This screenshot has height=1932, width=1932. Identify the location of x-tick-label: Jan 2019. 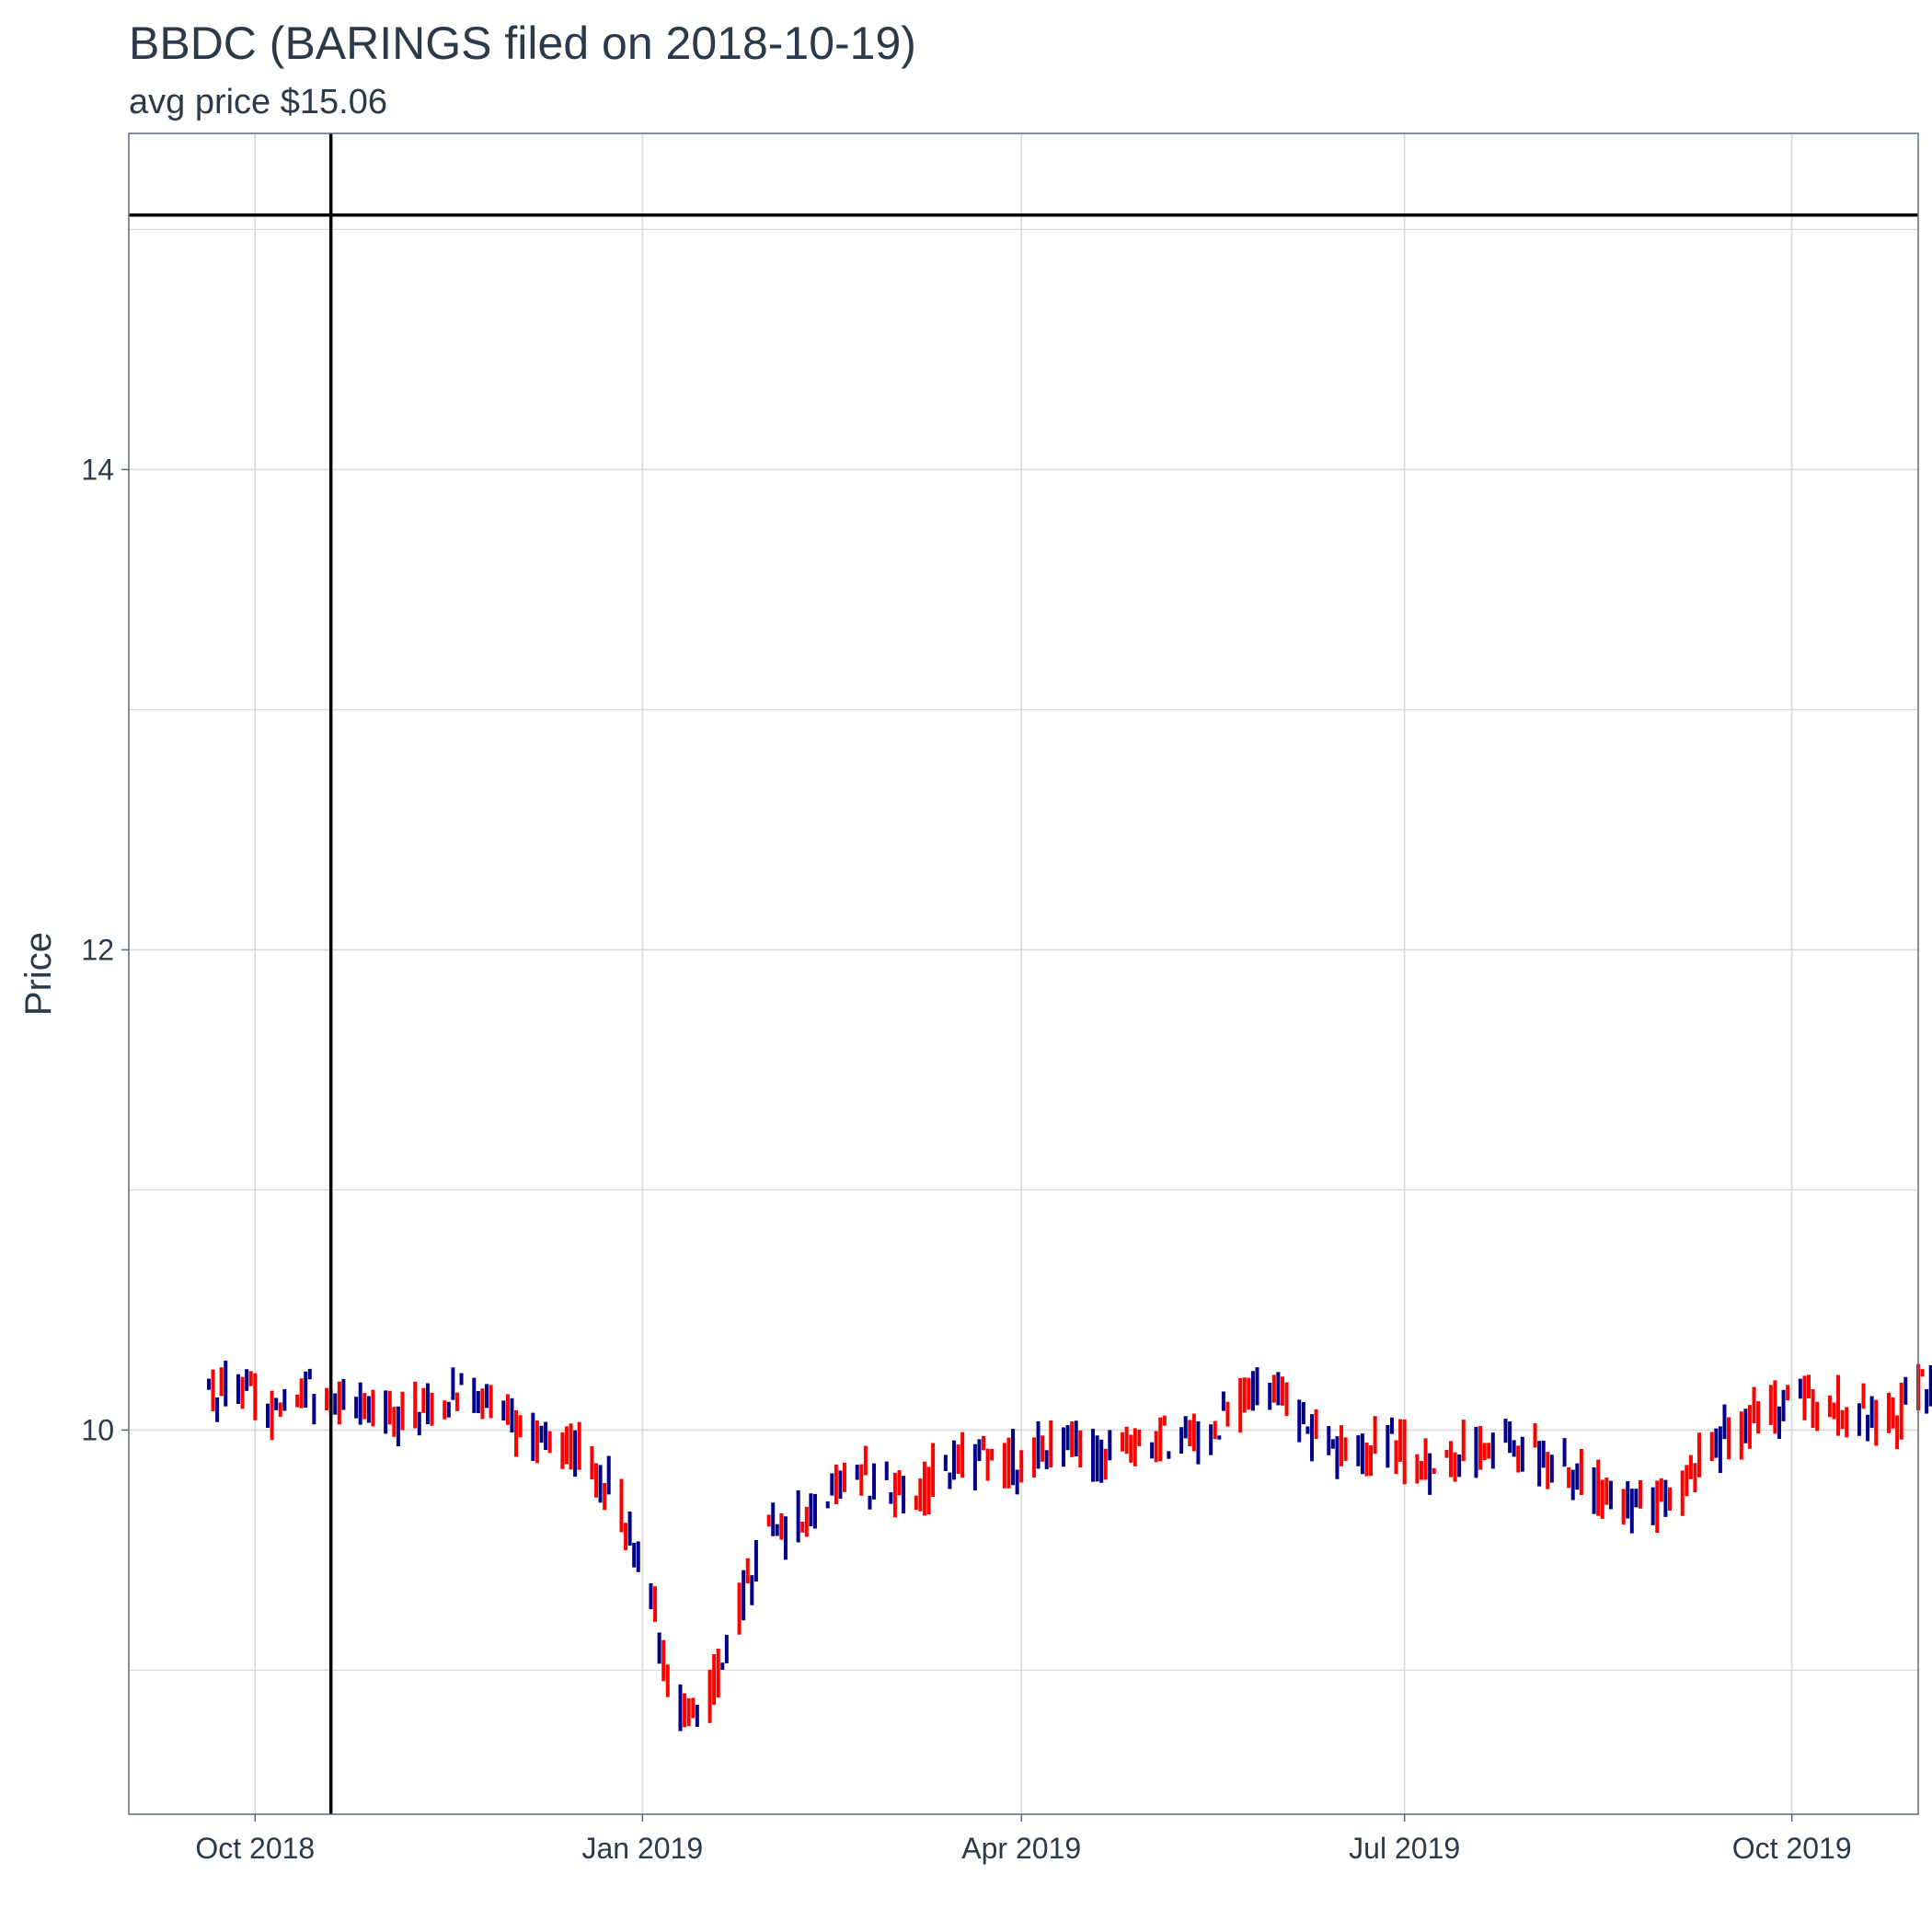
(642, 1848).